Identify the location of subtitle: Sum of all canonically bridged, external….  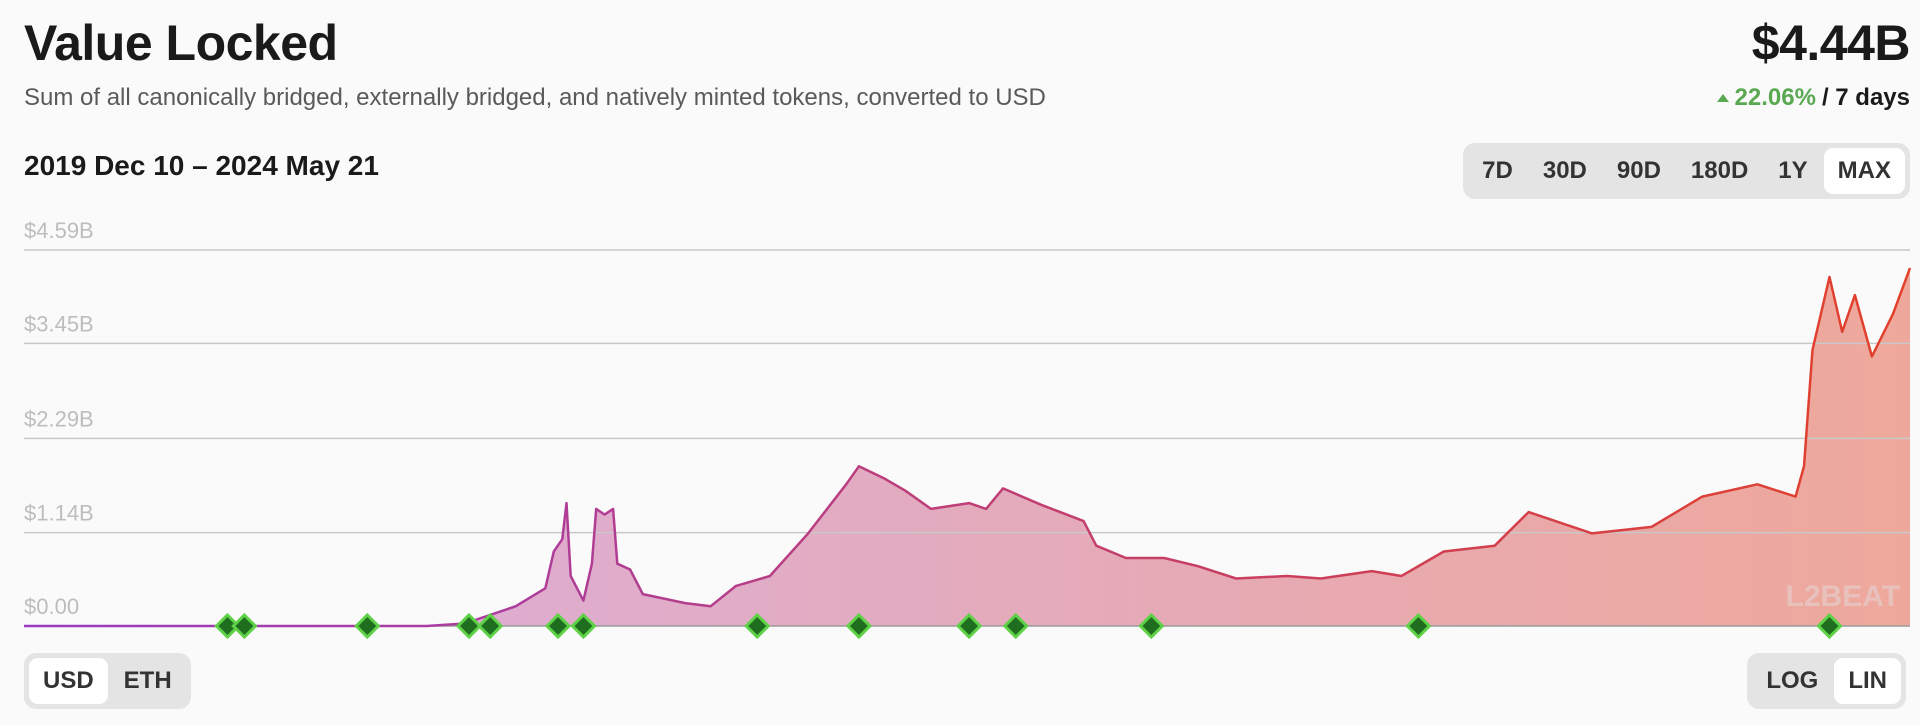
(535, 97).